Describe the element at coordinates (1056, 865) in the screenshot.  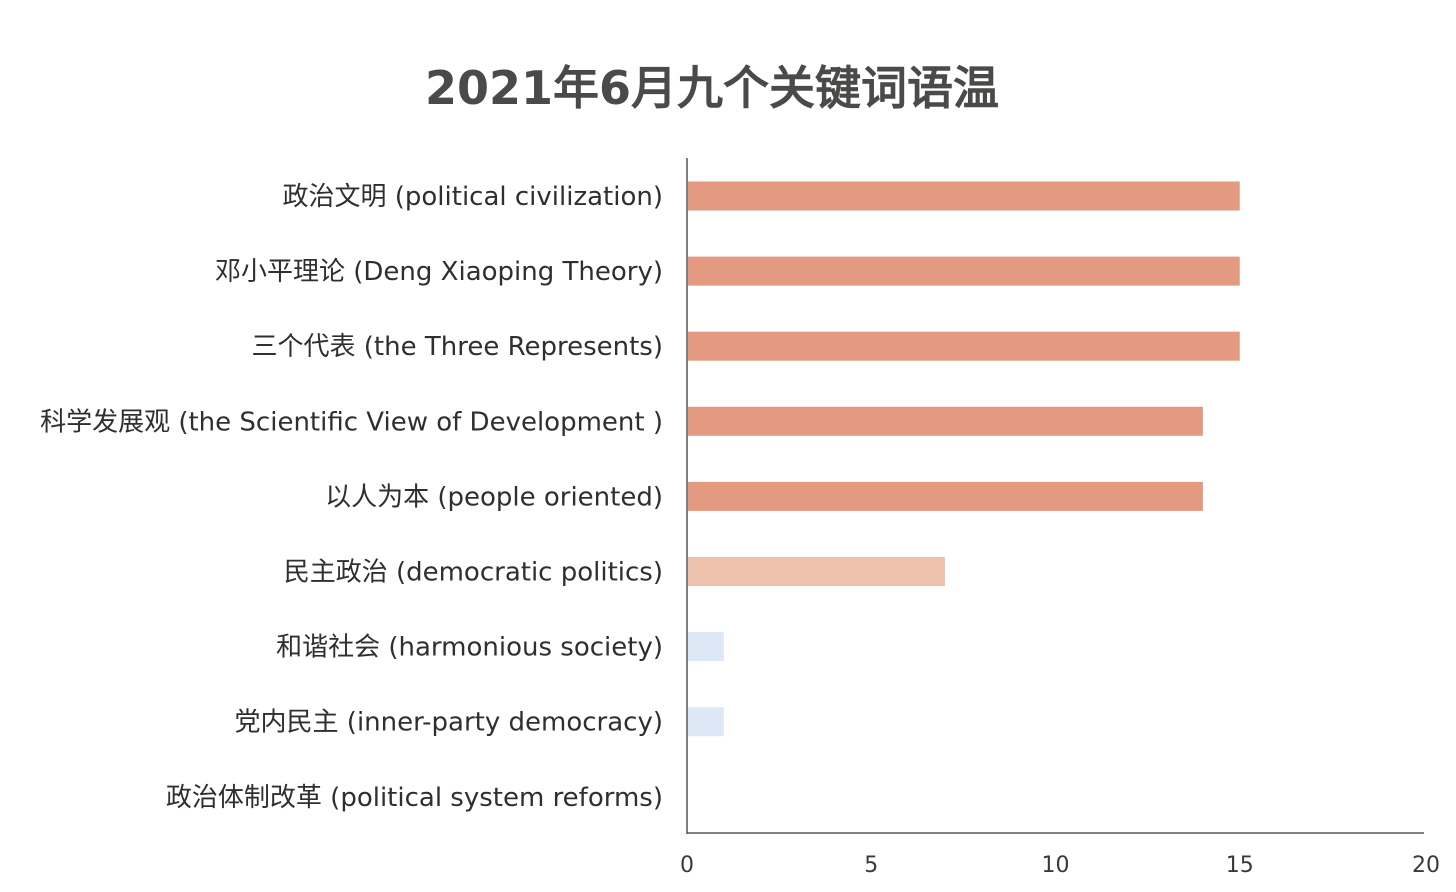
I see `x-tick-label: 10` at that location.